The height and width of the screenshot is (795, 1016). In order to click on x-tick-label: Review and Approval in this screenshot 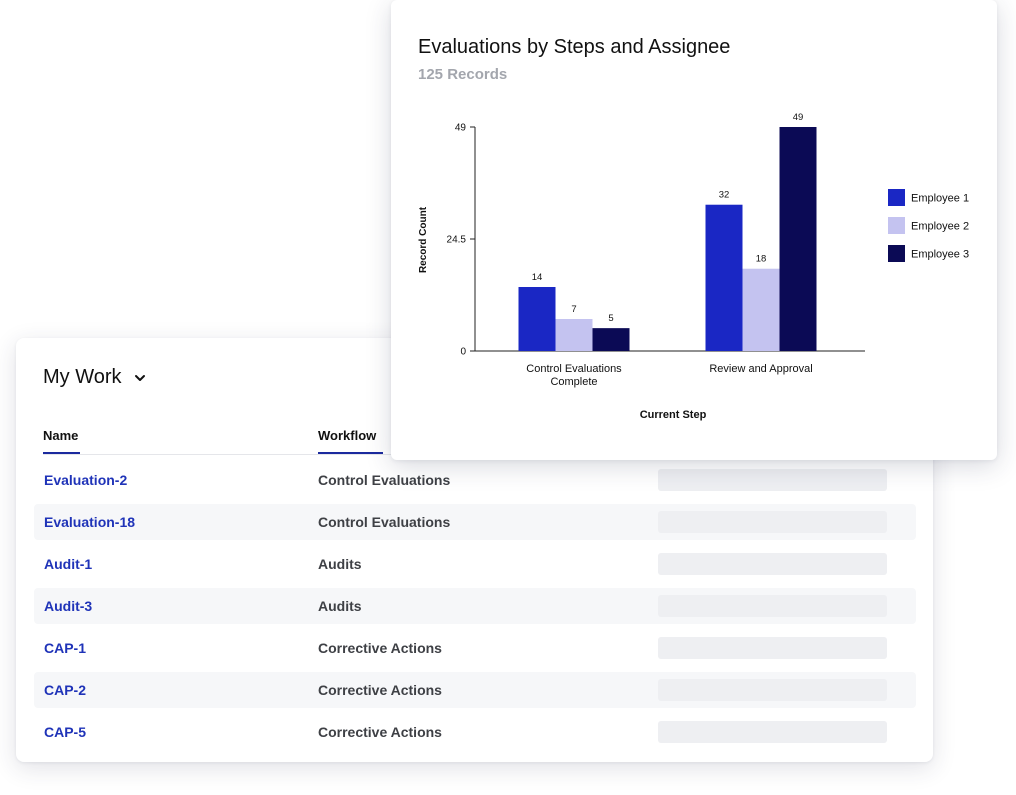, I will do `click(760, 369)`.